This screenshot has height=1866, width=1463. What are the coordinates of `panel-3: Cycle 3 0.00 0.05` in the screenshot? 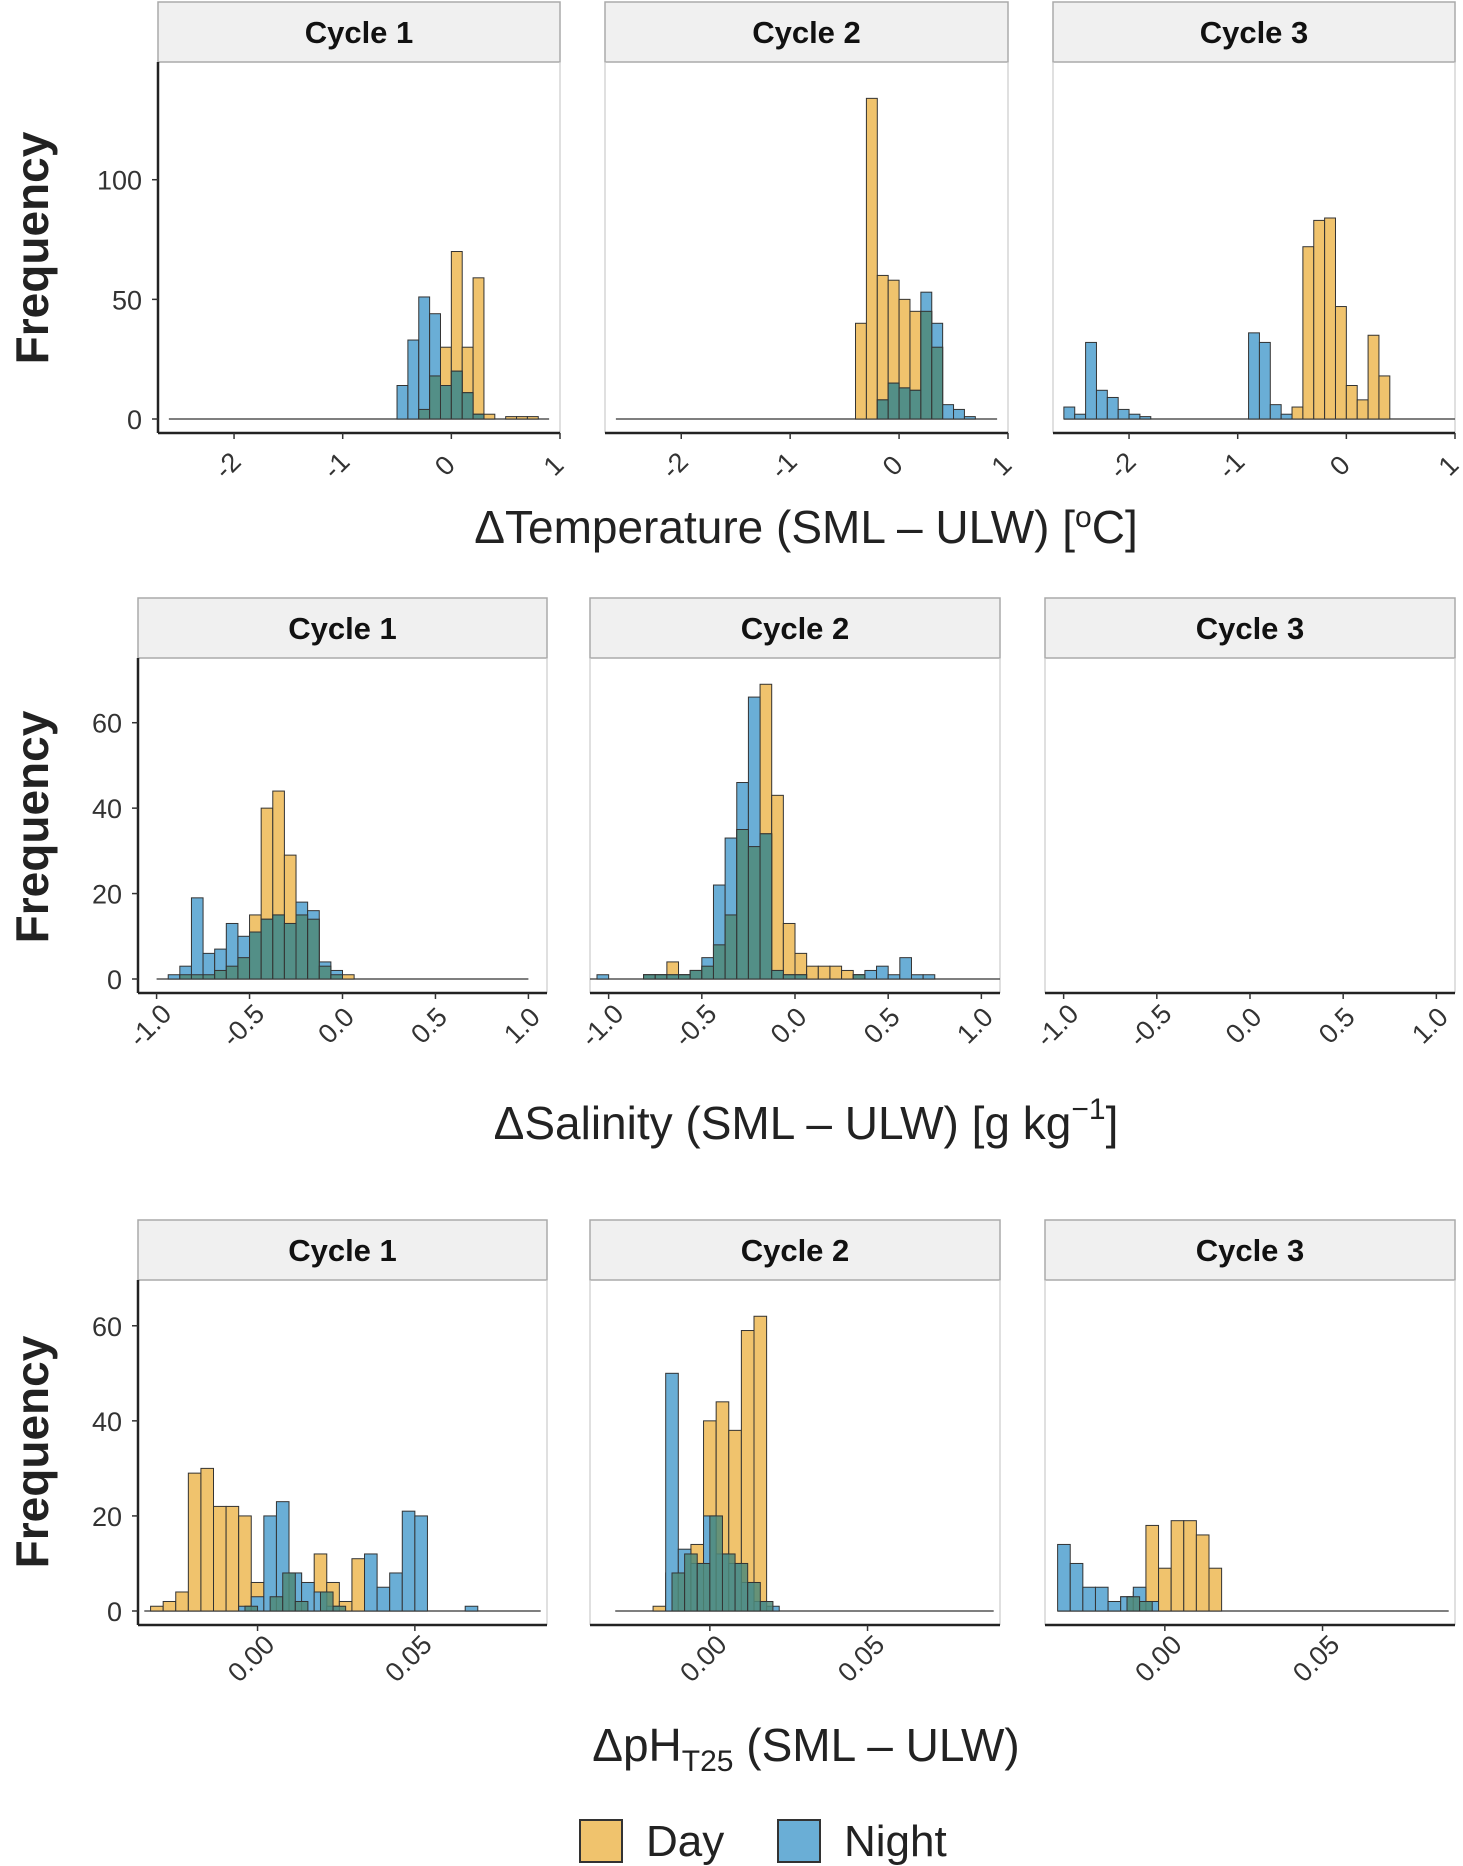 It's located at (1250, 1453).